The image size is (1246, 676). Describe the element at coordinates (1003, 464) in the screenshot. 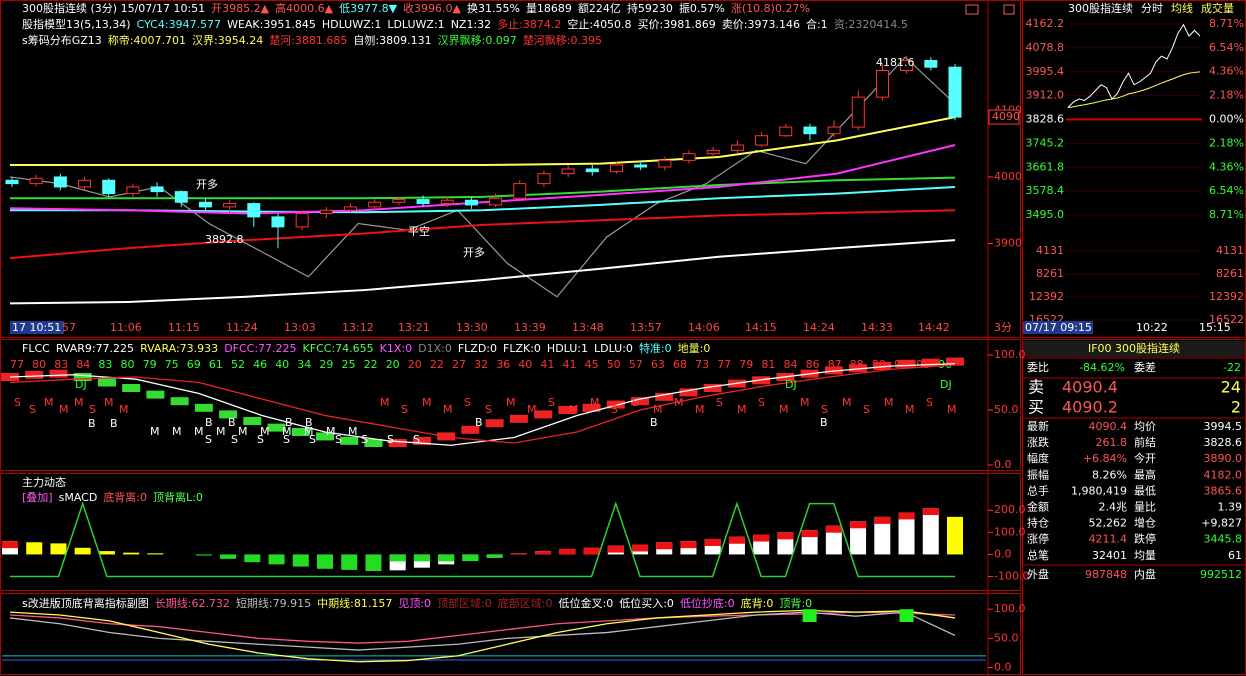

I see `y-tick-label: 0.0` at that location.